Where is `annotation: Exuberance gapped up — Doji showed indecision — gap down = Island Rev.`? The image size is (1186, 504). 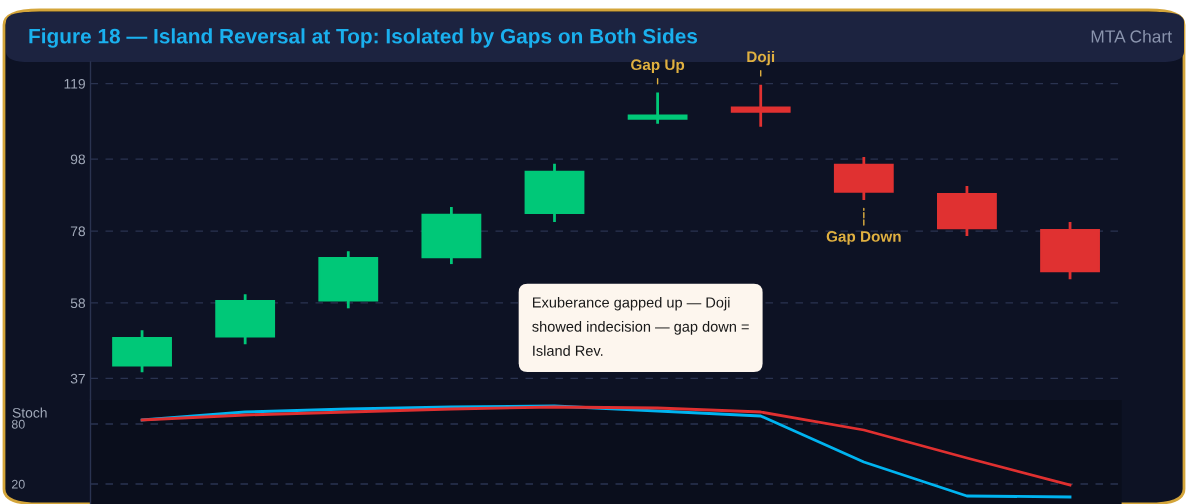
annotation: Exuberance gapped up — Doji showed indecision — gap down = Island Rev. is located at coordinates (640, 326).